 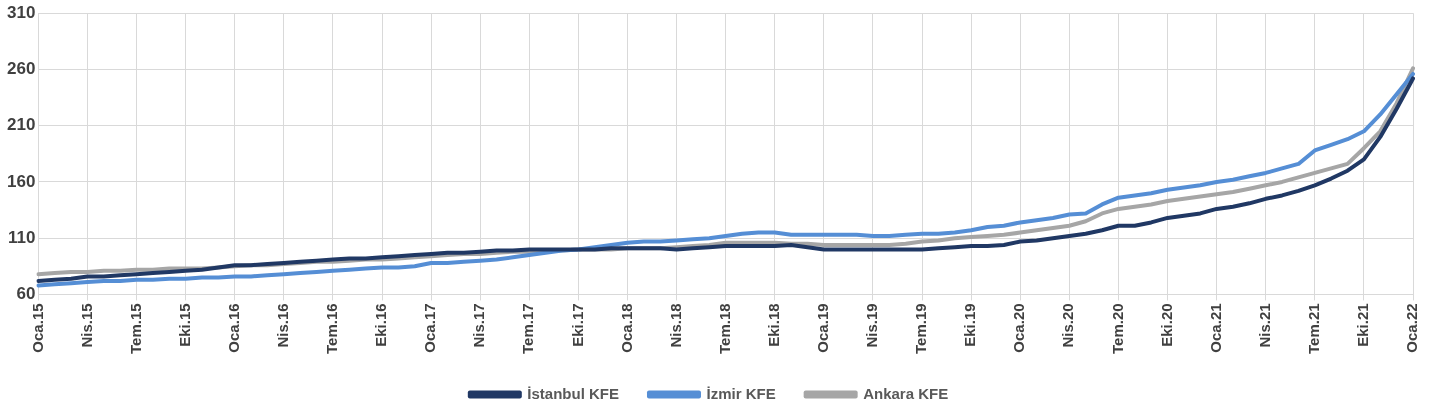 I want to click on x-tick-label: Tem.17, so click(x=528, y=329).